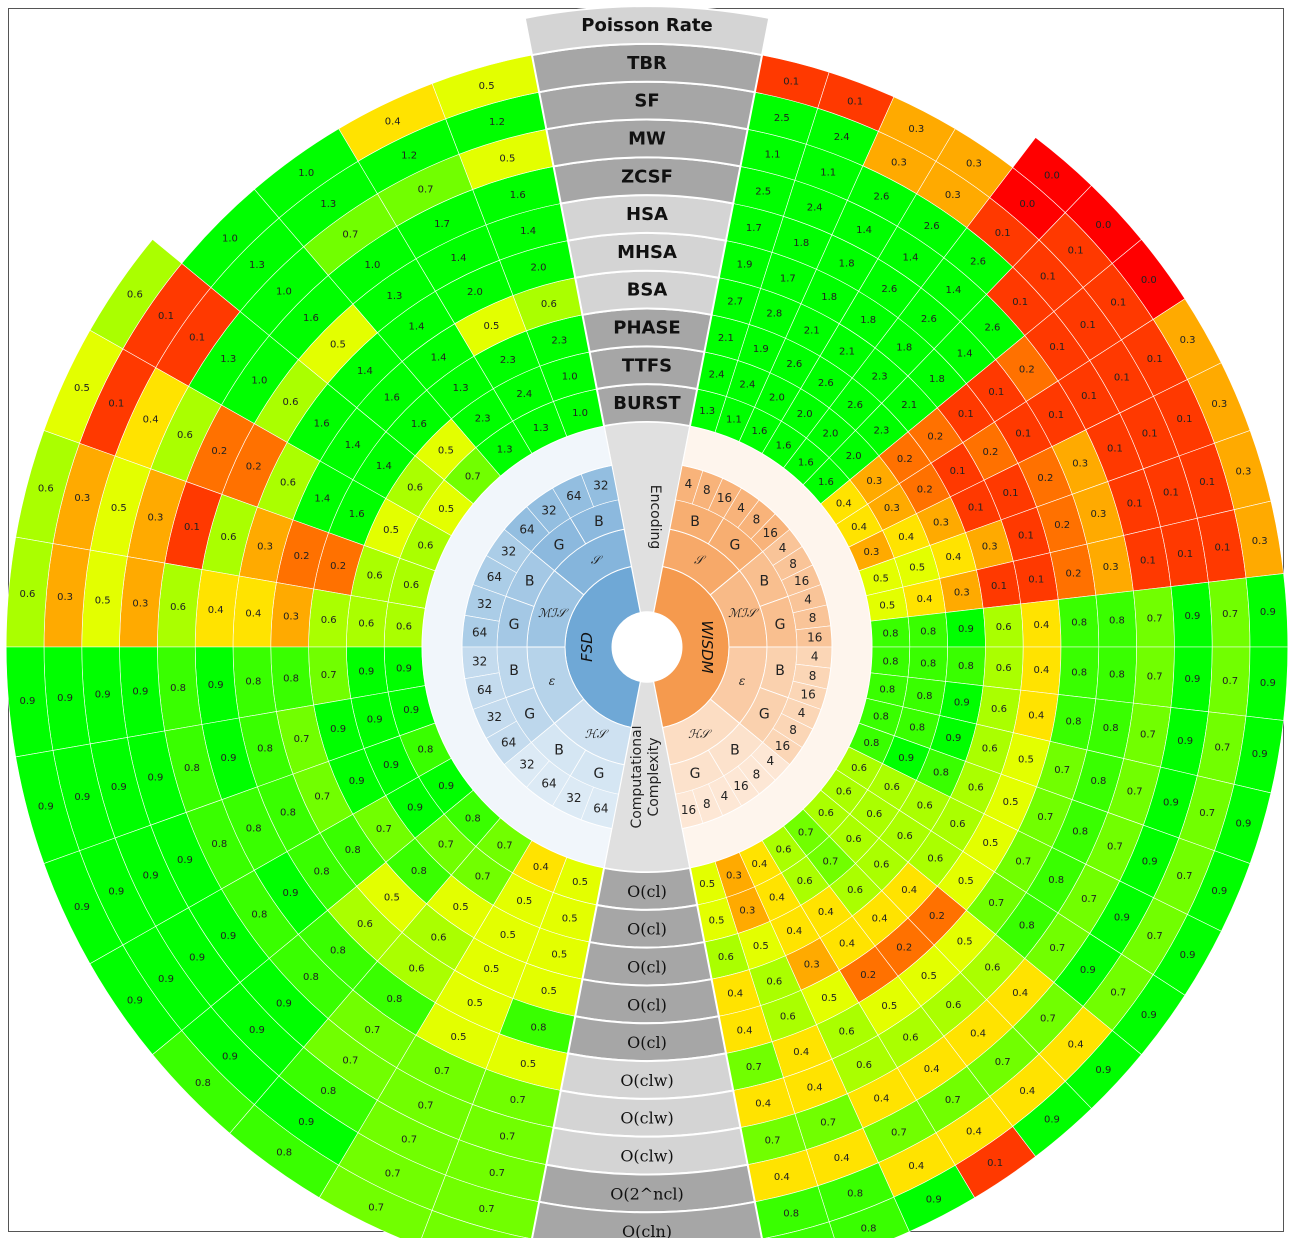  What do you see at coordinates (151, 419) in the screenshot?
I see `fsd-value-5-8: 0.4` at bounding box center [151, 419].